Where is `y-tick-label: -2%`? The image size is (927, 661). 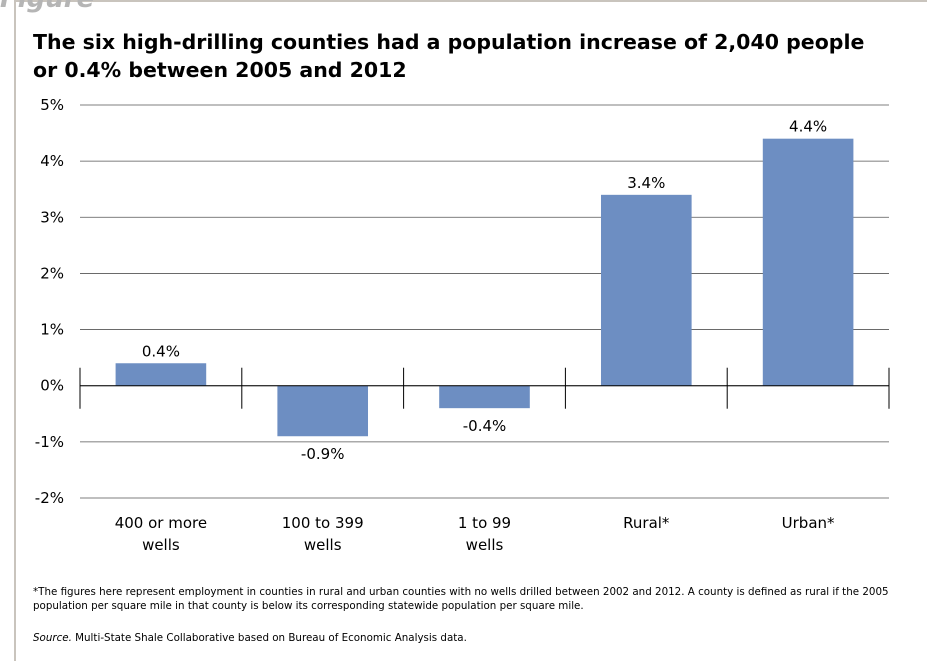
y-tick-label: -2% is located at coordinates (49, 498).